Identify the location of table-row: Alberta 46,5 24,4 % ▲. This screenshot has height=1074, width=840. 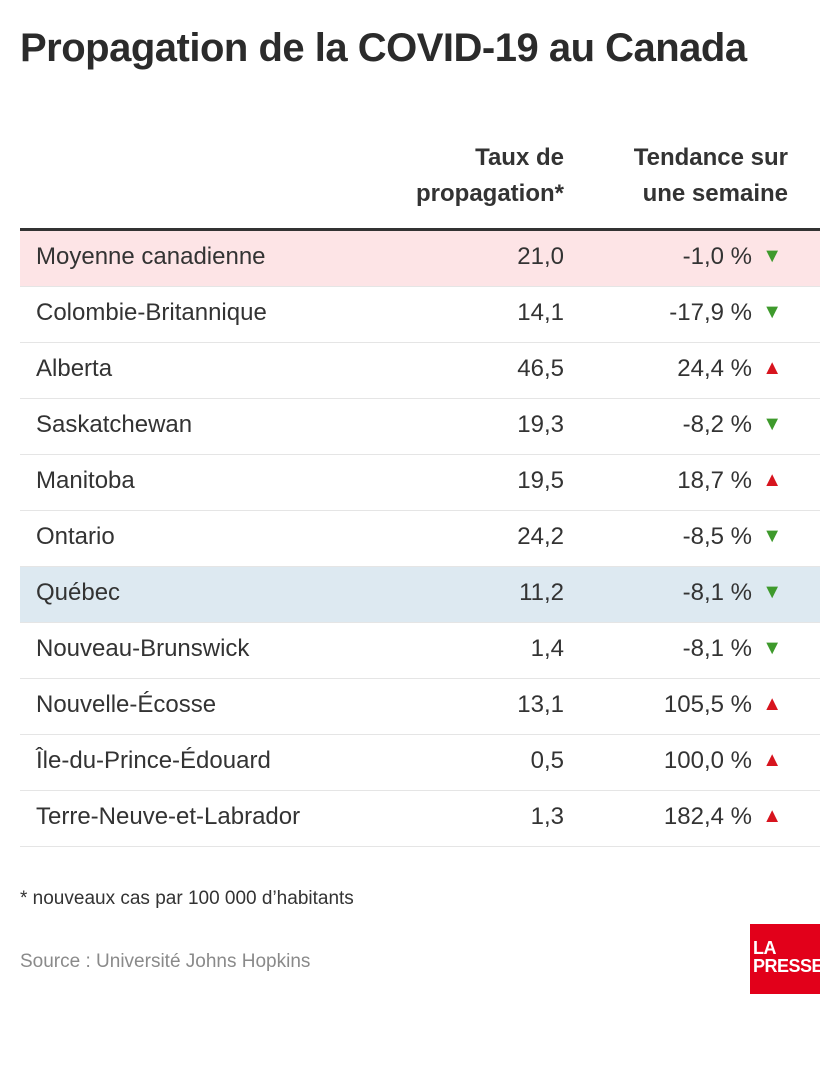
(420, 371).